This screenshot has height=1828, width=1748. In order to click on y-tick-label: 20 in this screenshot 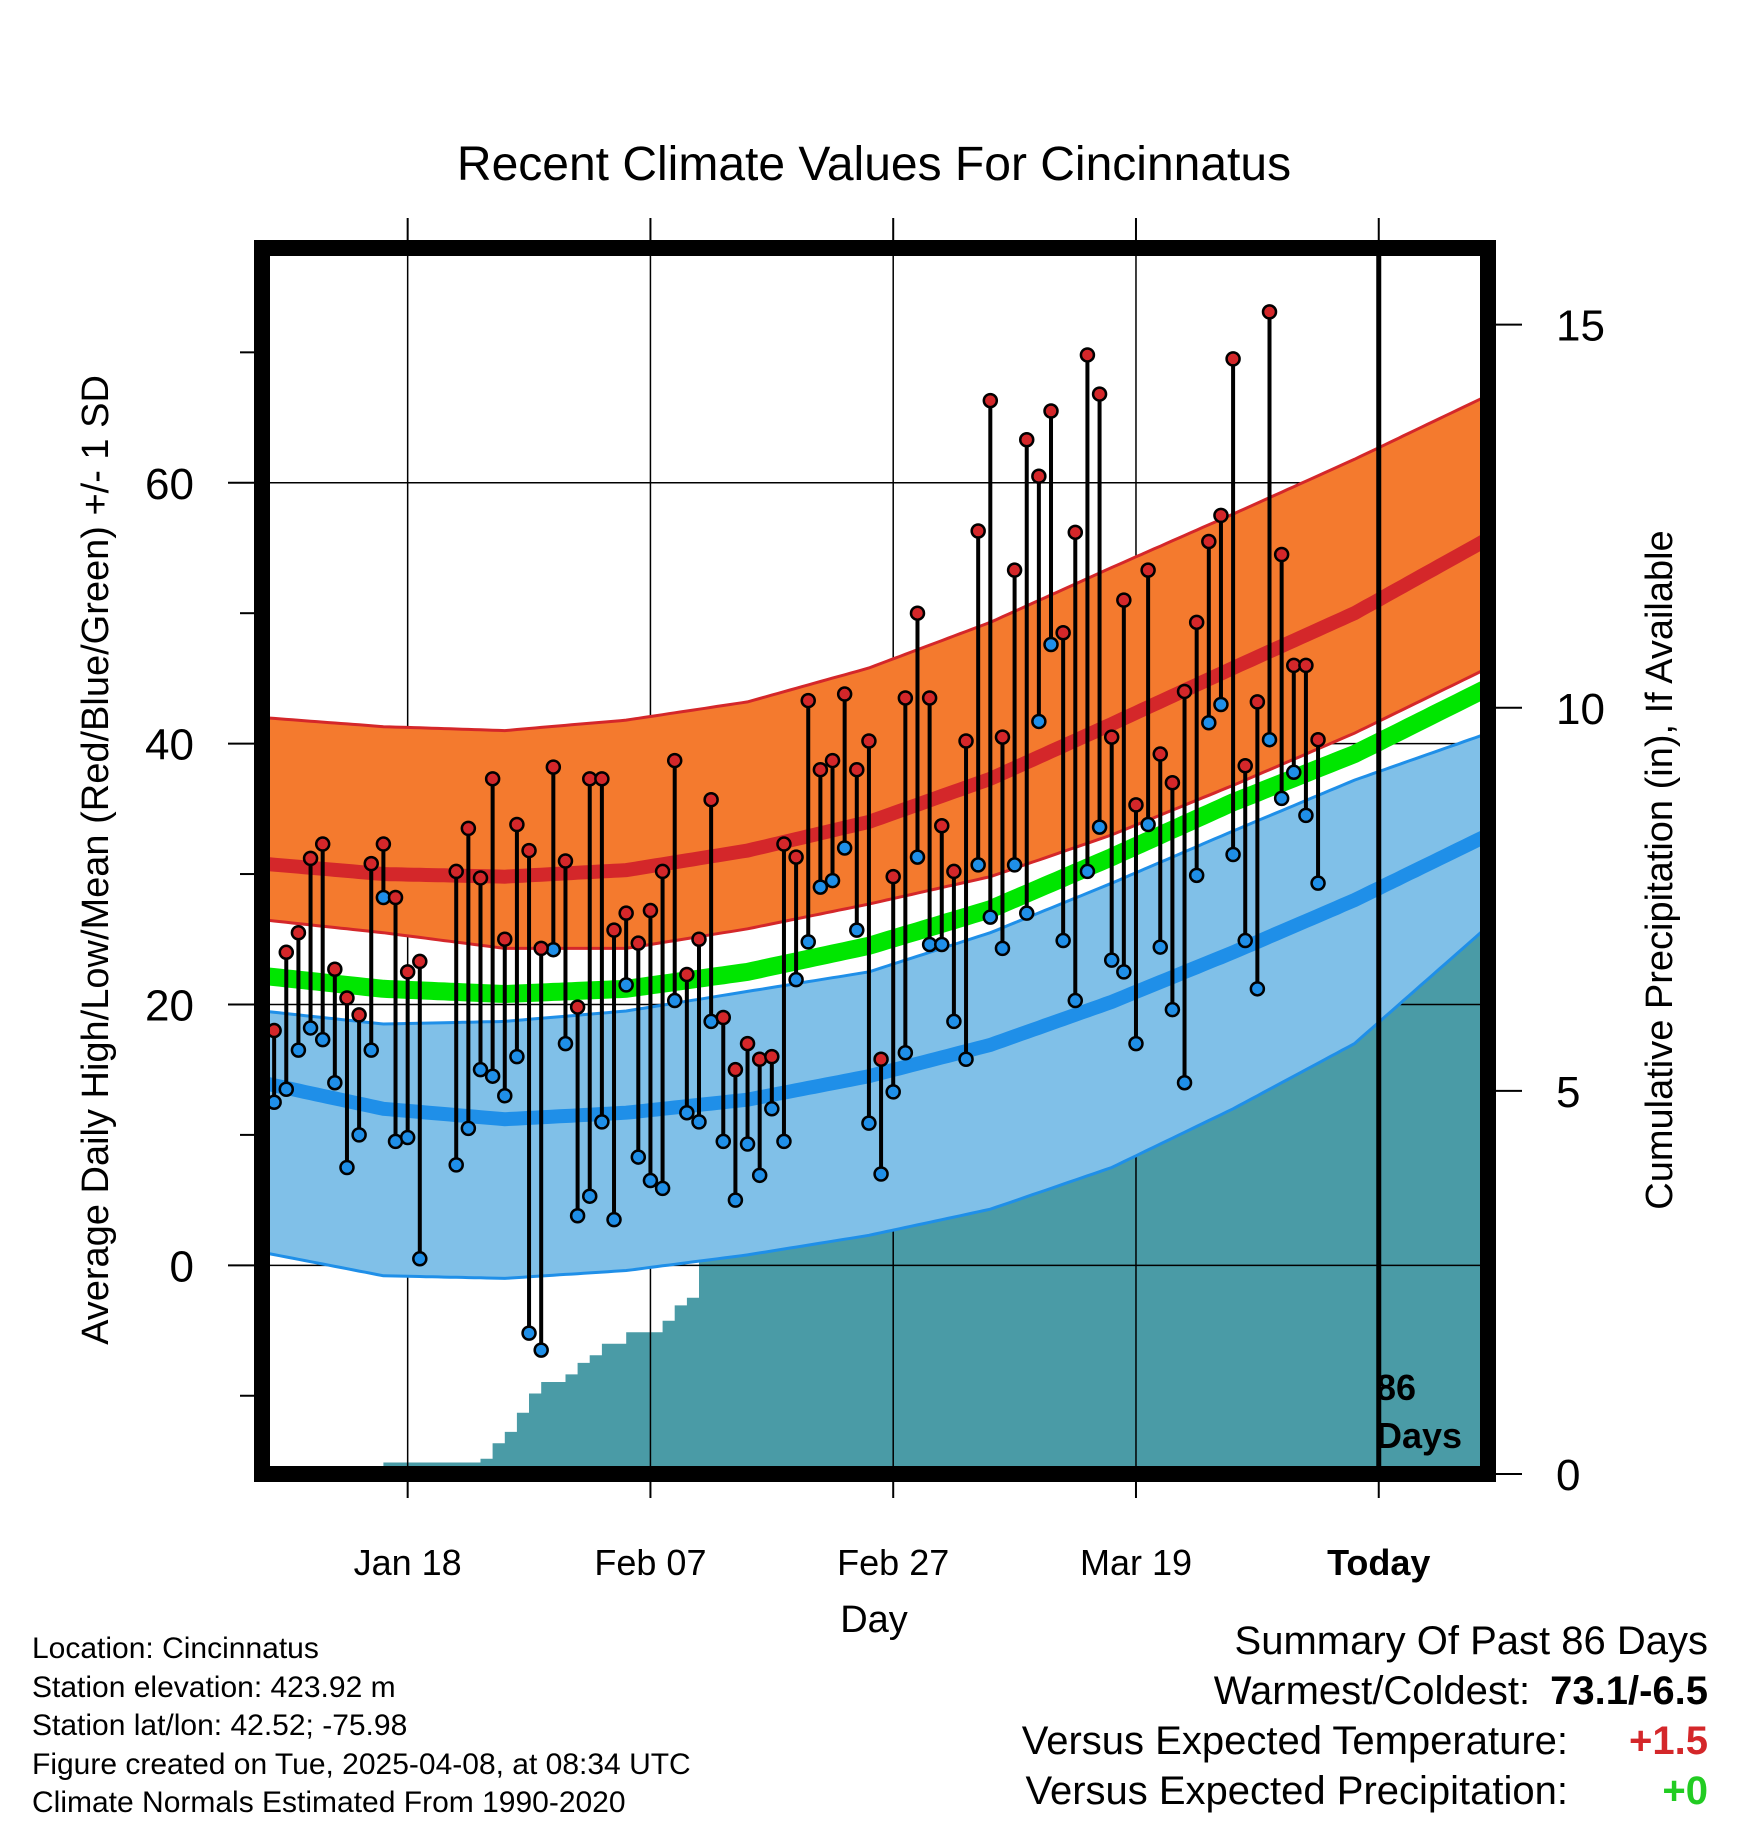, I will do `click(169, 1005)`.